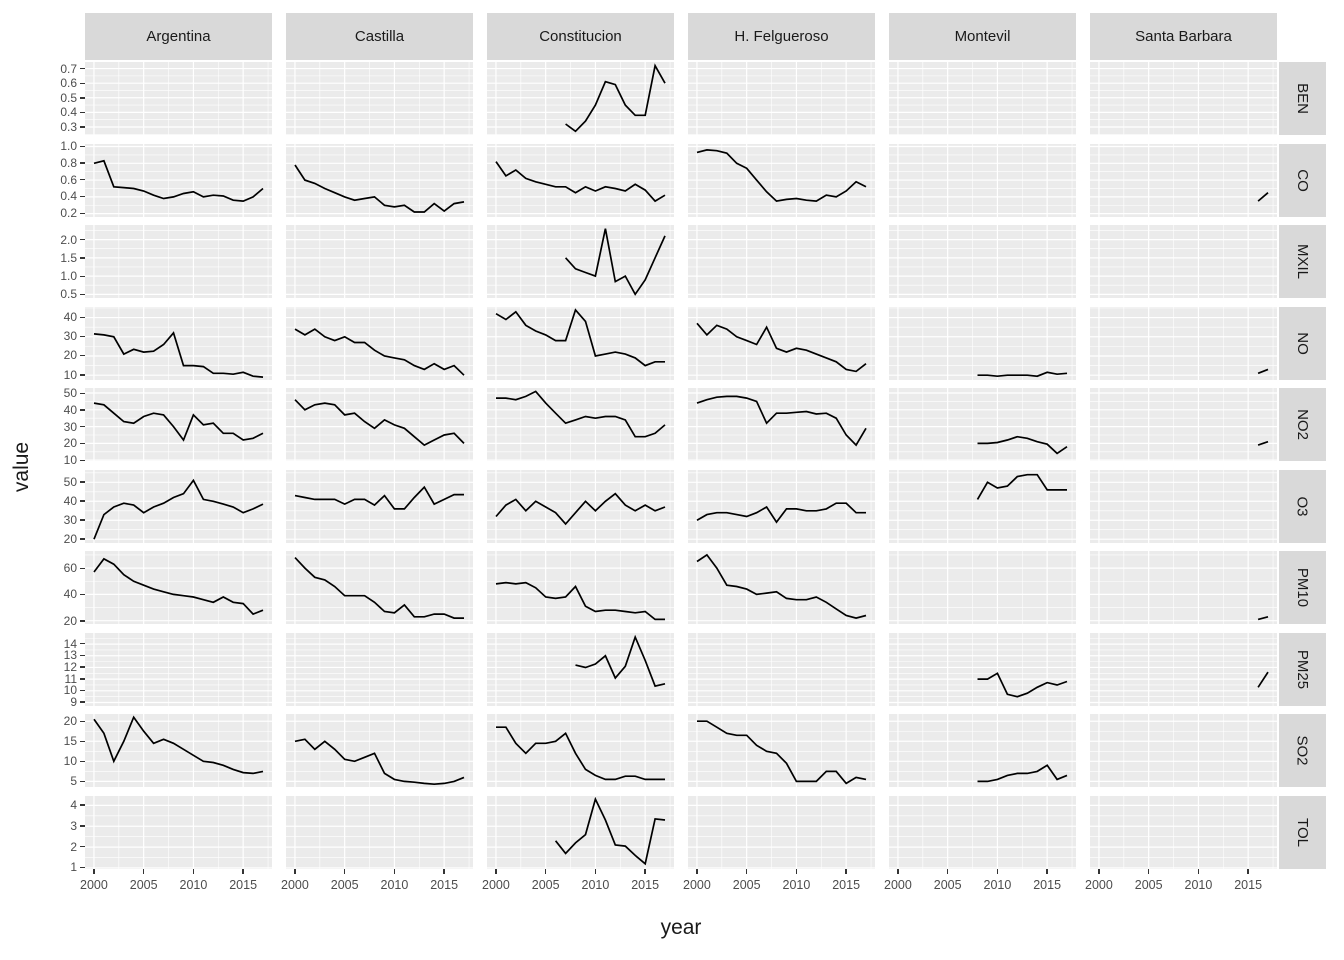  I want to click on y-tick-label: 0.8, so click(68, 162).